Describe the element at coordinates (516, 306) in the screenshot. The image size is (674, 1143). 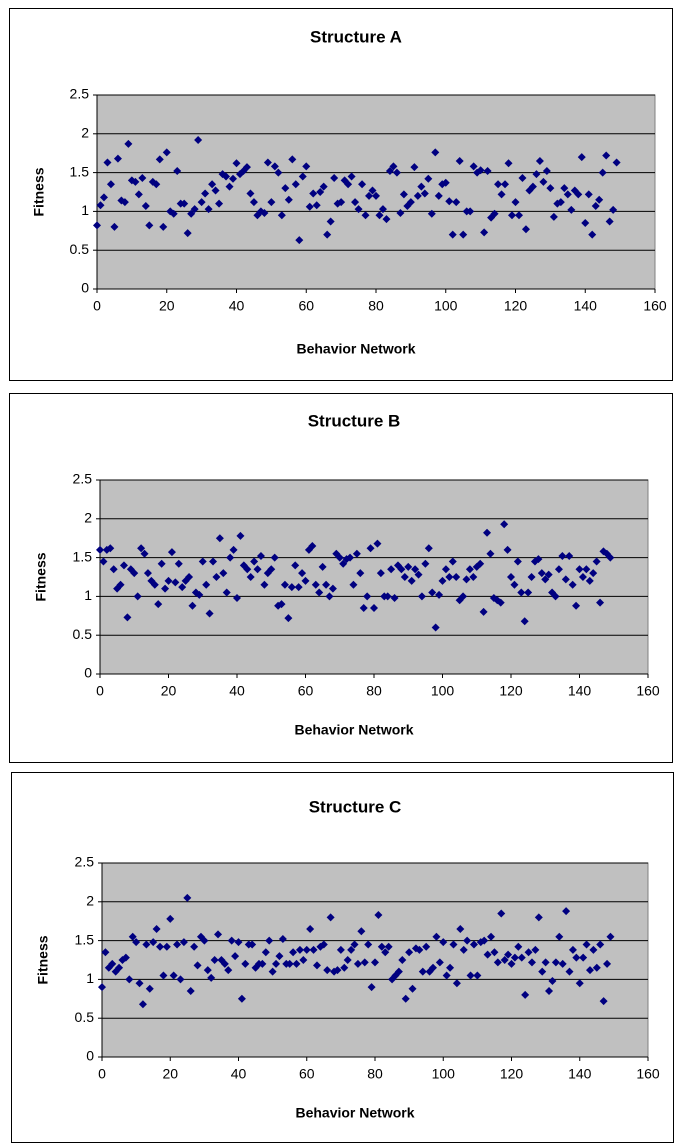
I see `x-tick-label: 120` at that location.